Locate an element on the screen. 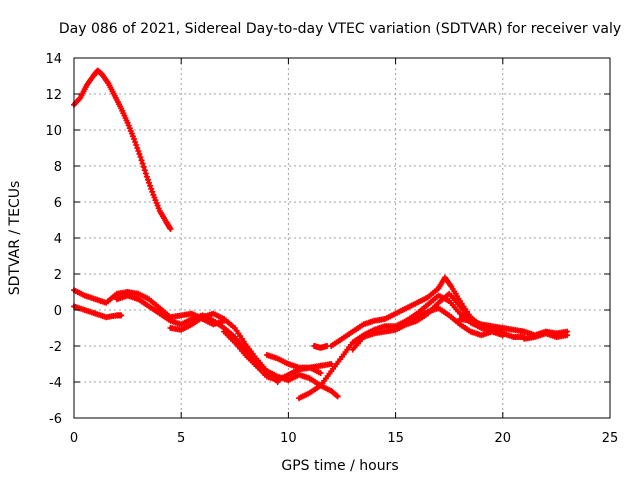  y-tick-label: 10 is located at coordinates (53, 131).